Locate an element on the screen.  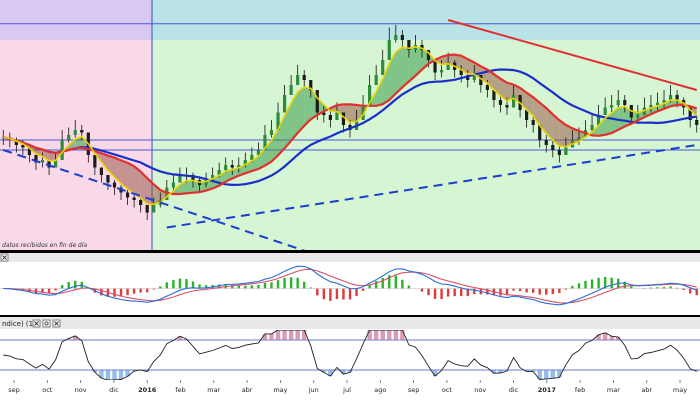
settings-icon is located at coordinates (46, 323).